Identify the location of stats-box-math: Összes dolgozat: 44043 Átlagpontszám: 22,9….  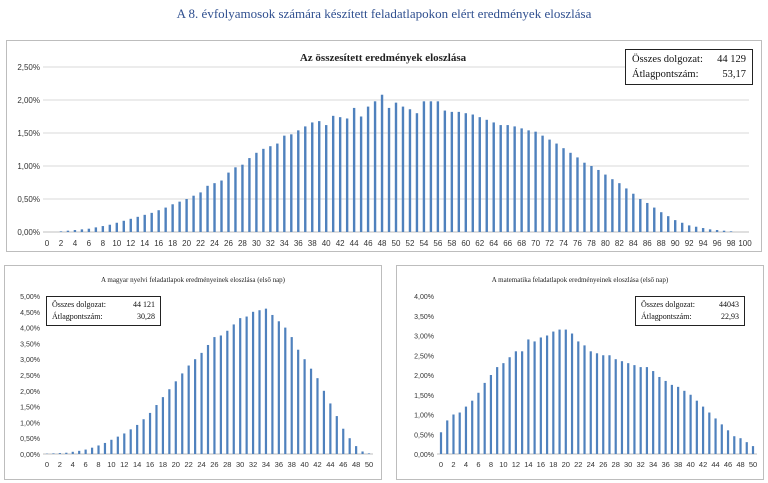
(690, 311).